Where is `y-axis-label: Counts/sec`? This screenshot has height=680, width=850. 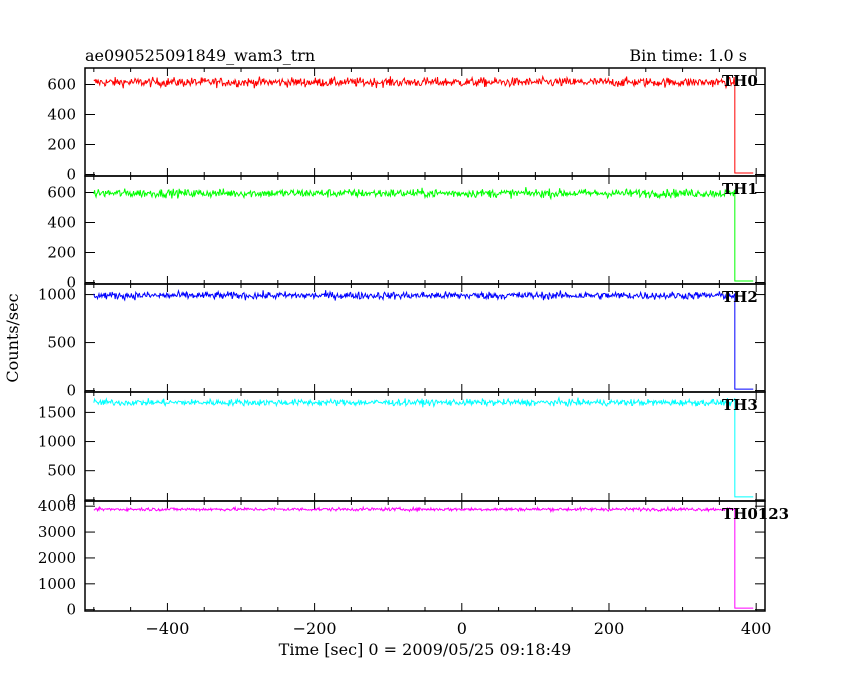
y-axis-label: Counts/sec is located at coordinates (12, 337).